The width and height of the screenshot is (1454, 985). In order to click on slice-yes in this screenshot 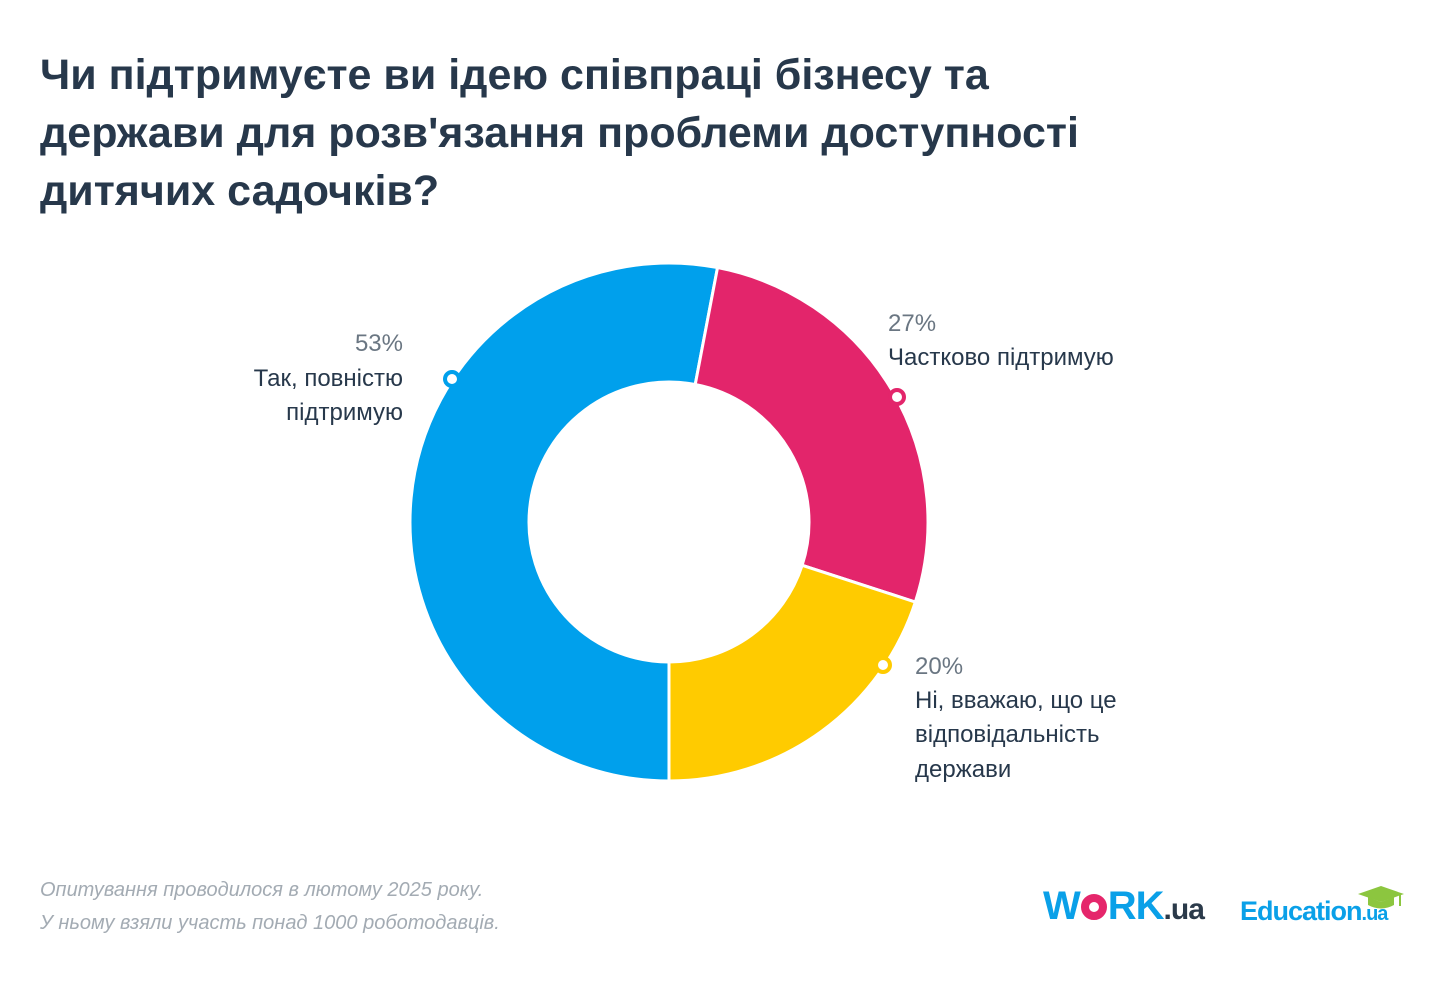, I will do `click(564, 522)`.